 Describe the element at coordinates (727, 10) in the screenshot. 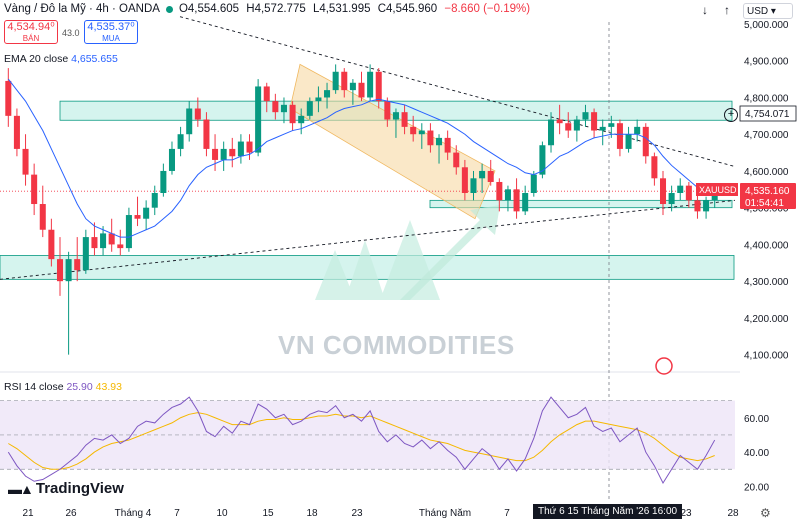

I see `up-arrow-icon: ↑` at that location.